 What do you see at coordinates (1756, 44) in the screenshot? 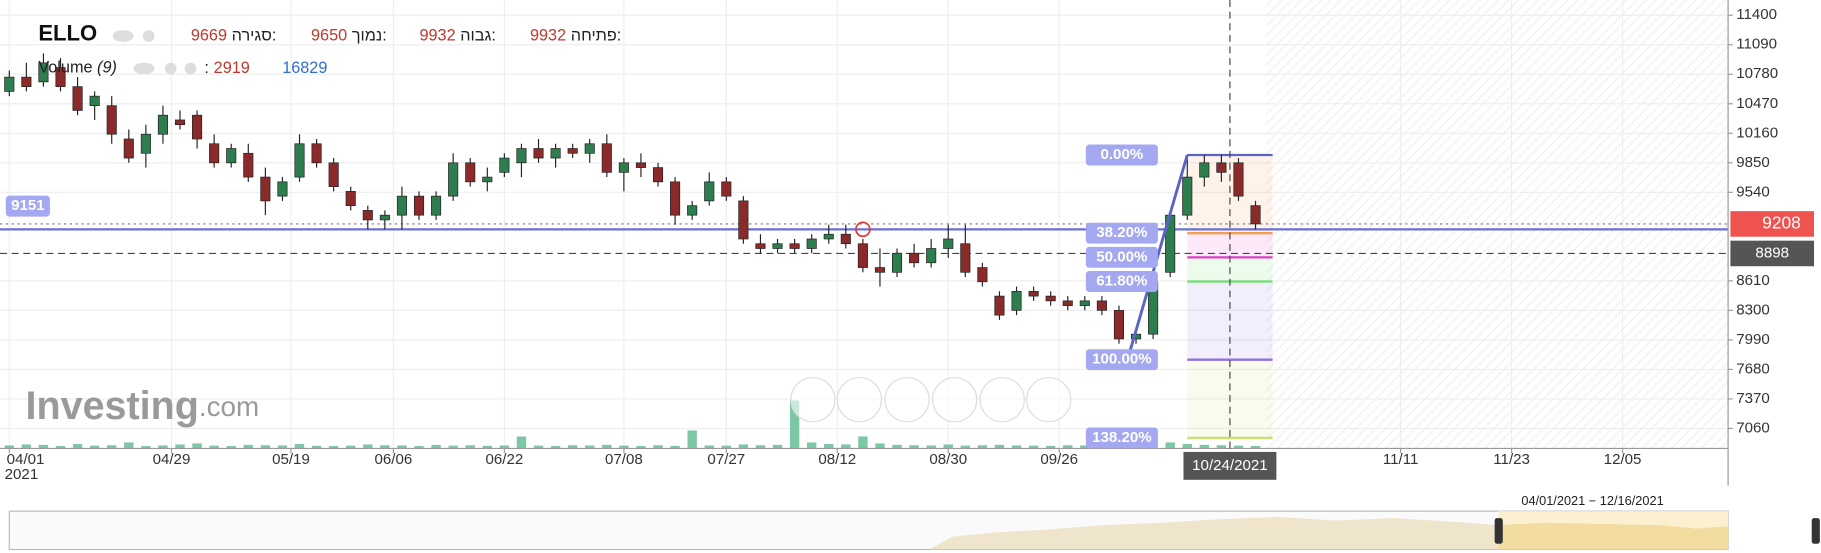
I see `y-tick-label: 11090` at bounding box center [1756, 44].